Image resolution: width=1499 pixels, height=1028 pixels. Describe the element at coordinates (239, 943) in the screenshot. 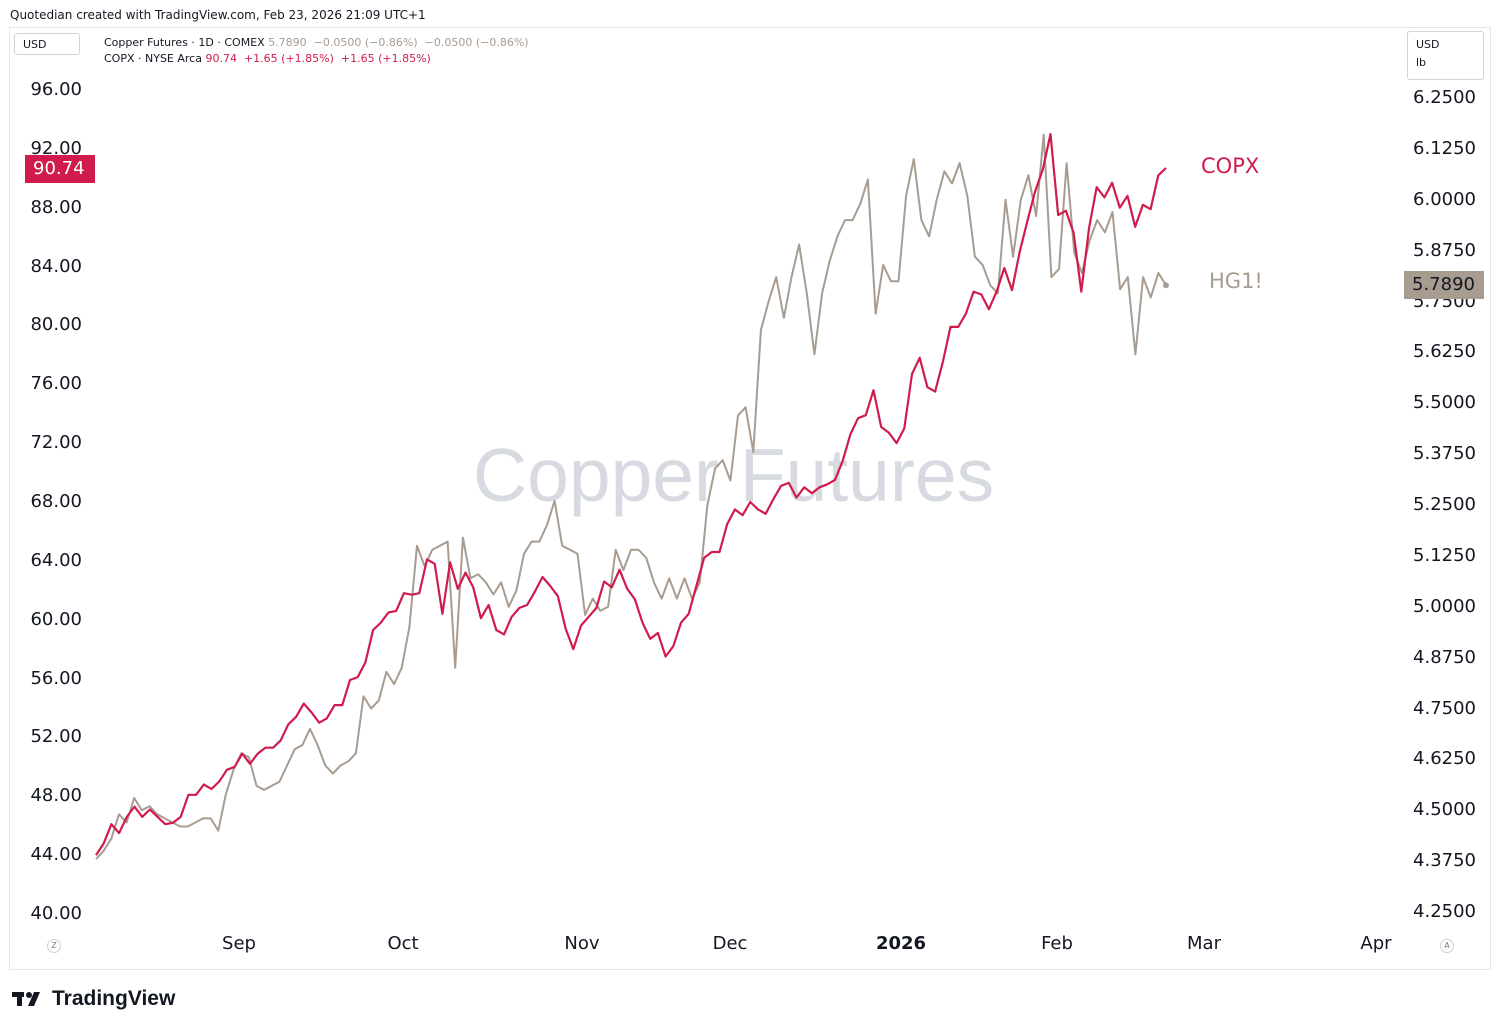

I see `time-axis-tick: Sep` at that location.